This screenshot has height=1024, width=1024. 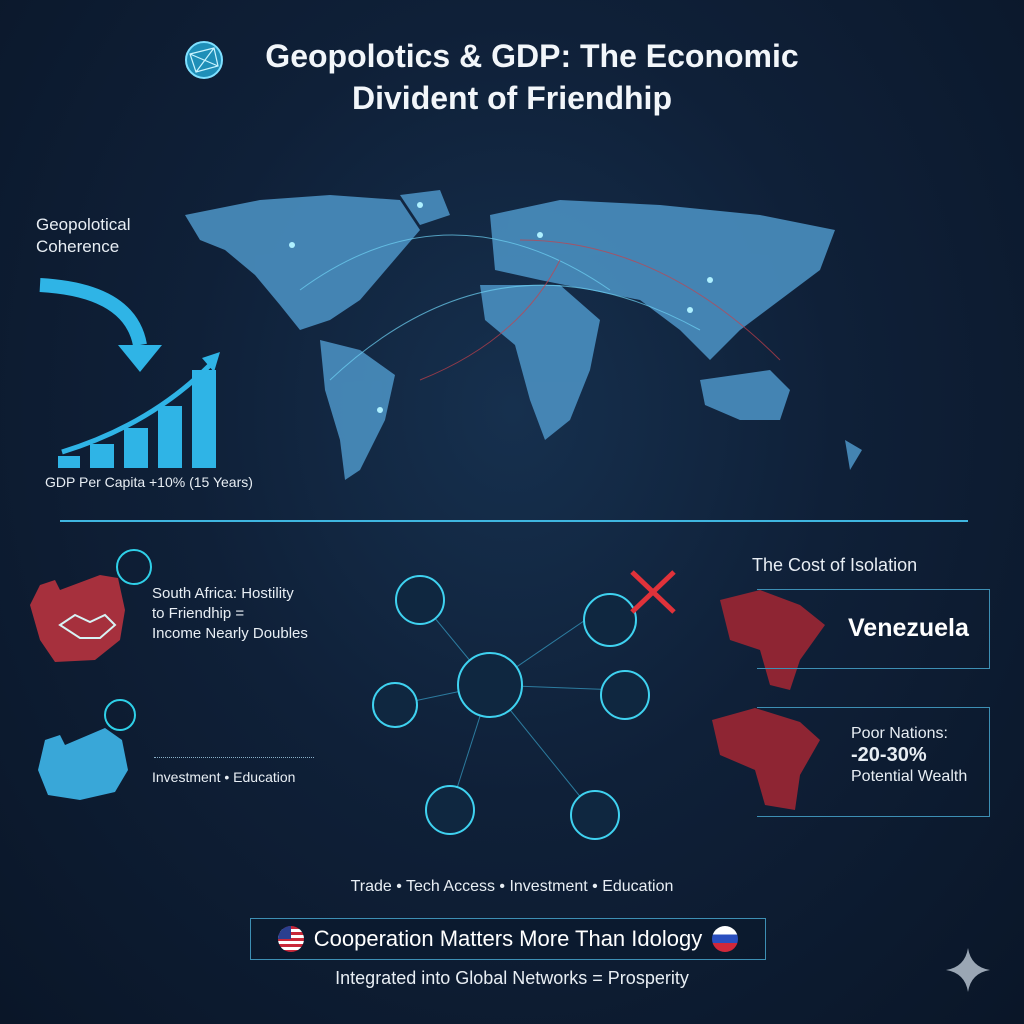 What do you see at coordinates (835, 565) in the screenshot?
I see `isolation-heading: The Cost of Isolation` at bounding box center [835, 565].